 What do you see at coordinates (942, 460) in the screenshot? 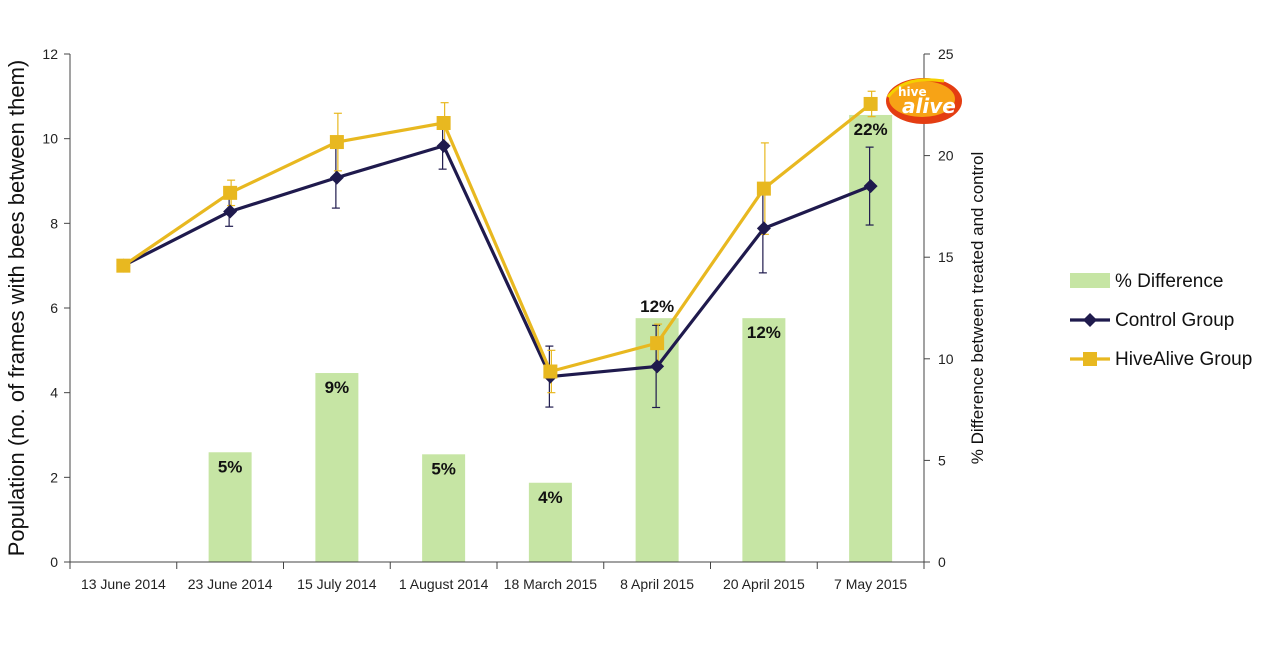
I see `y2-tick-label: 5` at bounding box center [942, 460].